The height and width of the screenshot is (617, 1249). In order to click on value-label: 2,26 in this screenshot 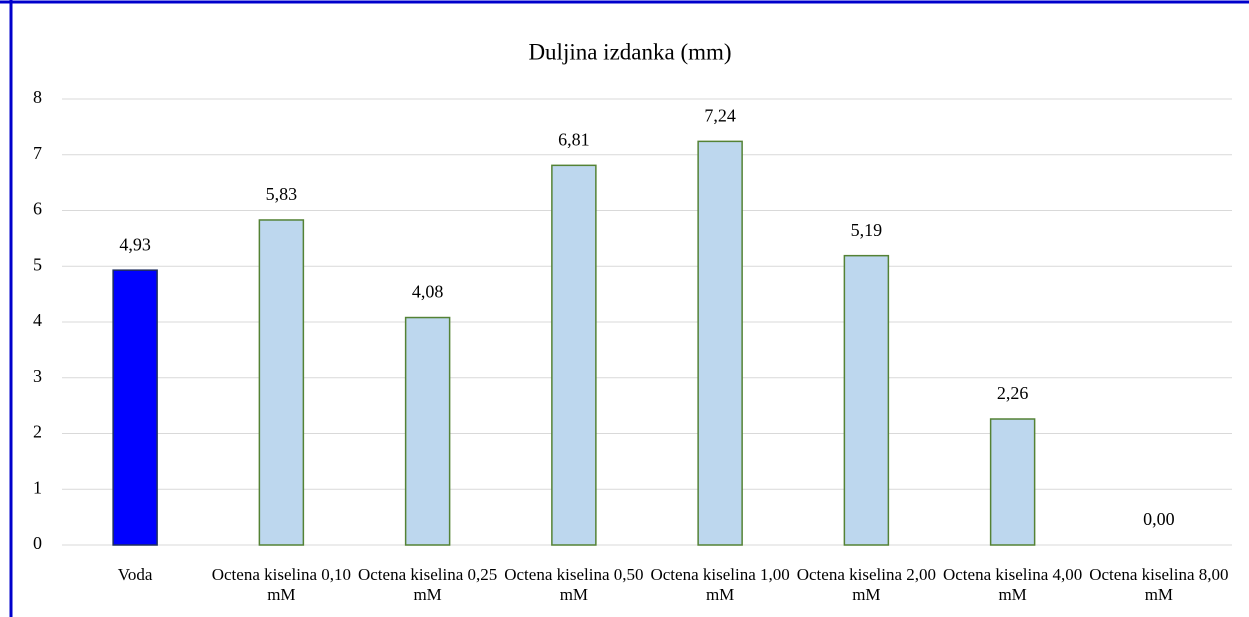, I will do `click(1013, 393)`.